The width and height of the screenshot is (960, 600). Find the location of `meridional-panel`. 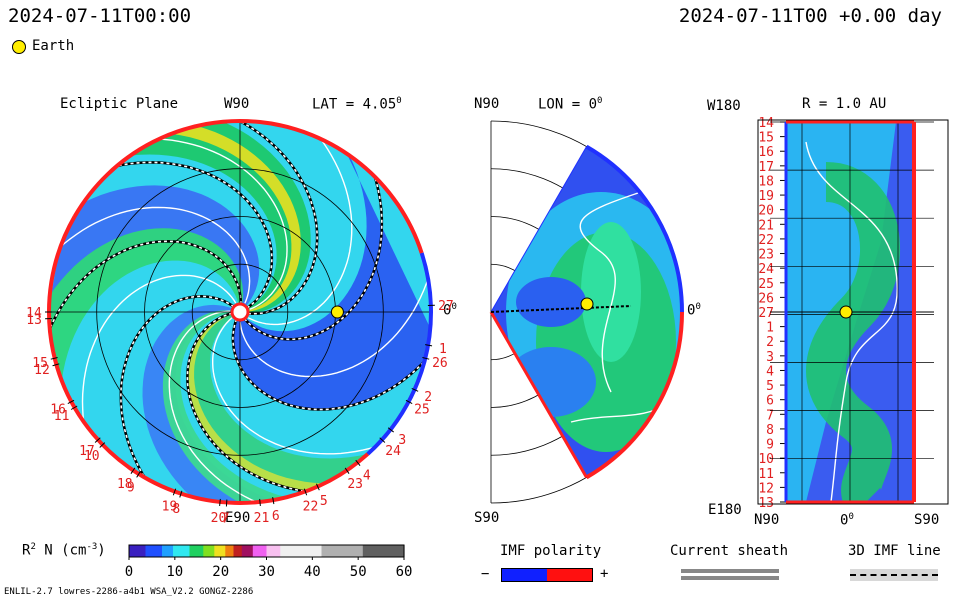

meridional-panel is located at coordinates (586, 312).